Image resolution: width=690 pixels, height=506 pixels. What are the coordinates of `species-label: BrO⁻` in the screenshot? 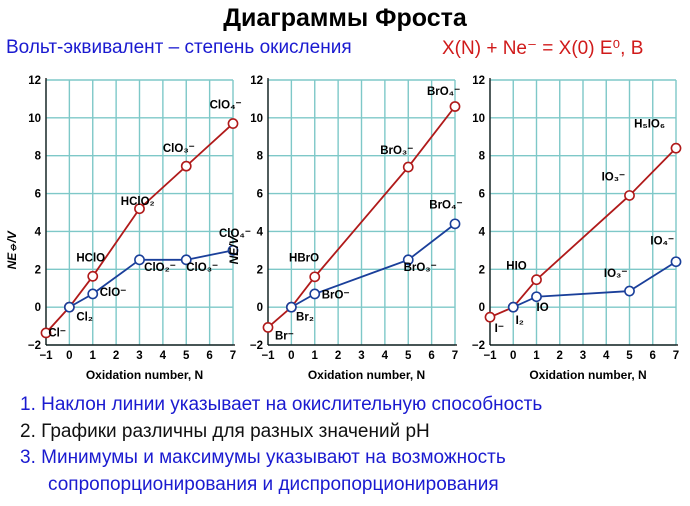 It's located at (336, 296).